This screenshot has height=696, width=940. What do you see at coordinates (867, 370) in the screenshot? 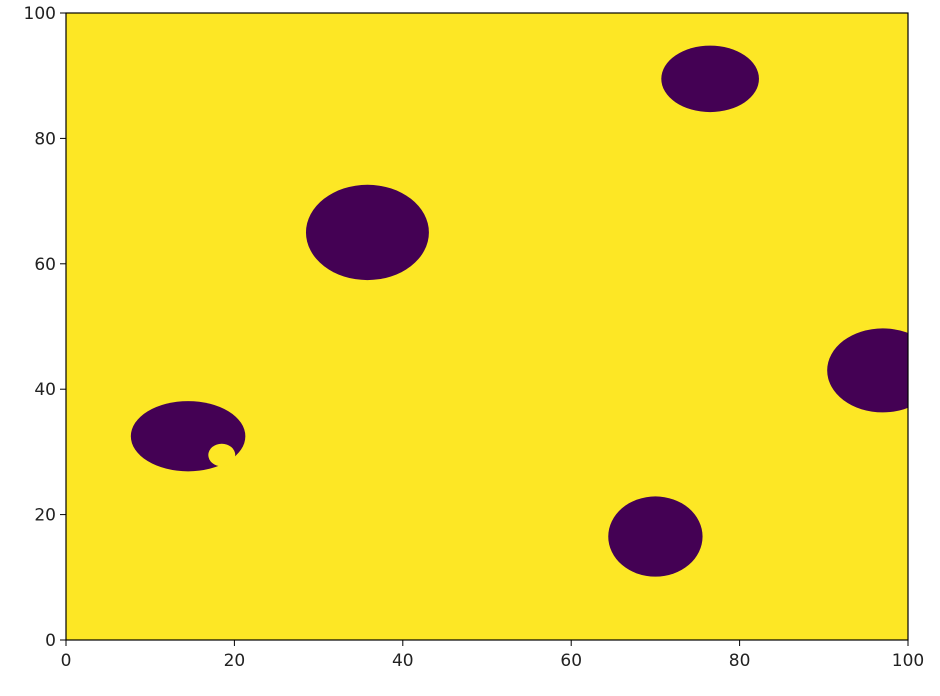
I see `blob-right-edge` at bounding box center [867, 370].